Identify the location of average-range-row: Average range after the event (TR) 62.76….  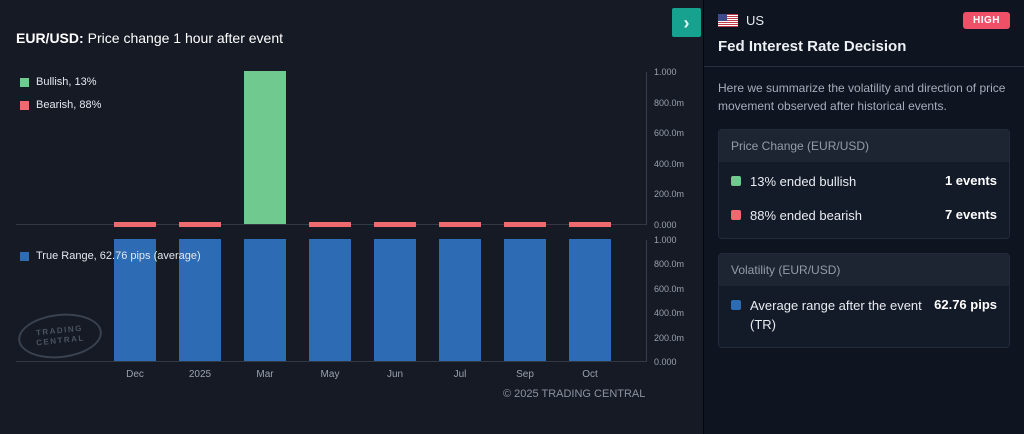
(864, 315).